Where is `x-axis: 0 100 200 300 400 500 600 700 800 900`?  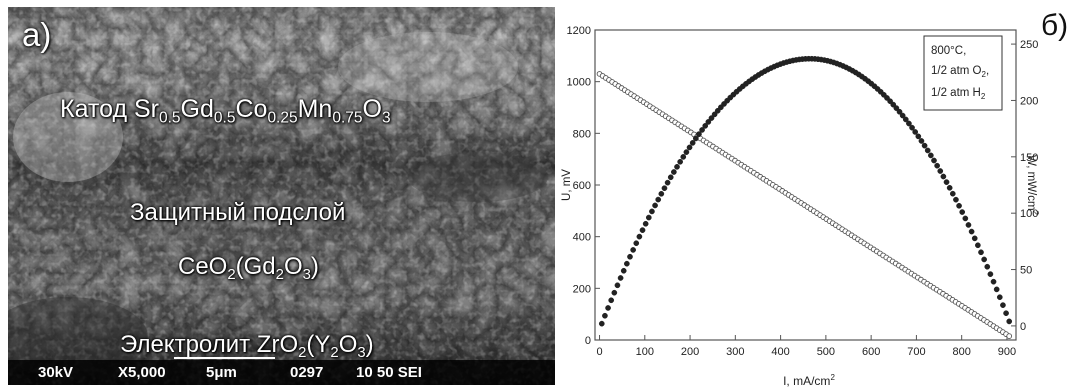 x-axis: 0 100 200 300 400 500 600 700 800 900 is located at coordinates (806, 346).